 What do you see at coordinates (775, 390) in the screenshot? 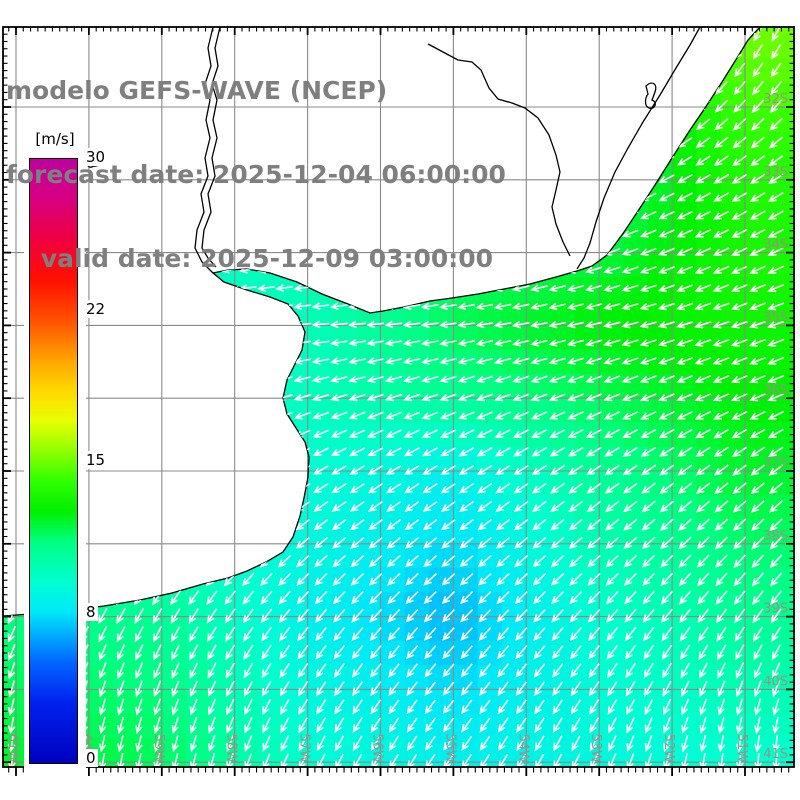
I see `lat-label: 36S` at bounding box center [775, 390].